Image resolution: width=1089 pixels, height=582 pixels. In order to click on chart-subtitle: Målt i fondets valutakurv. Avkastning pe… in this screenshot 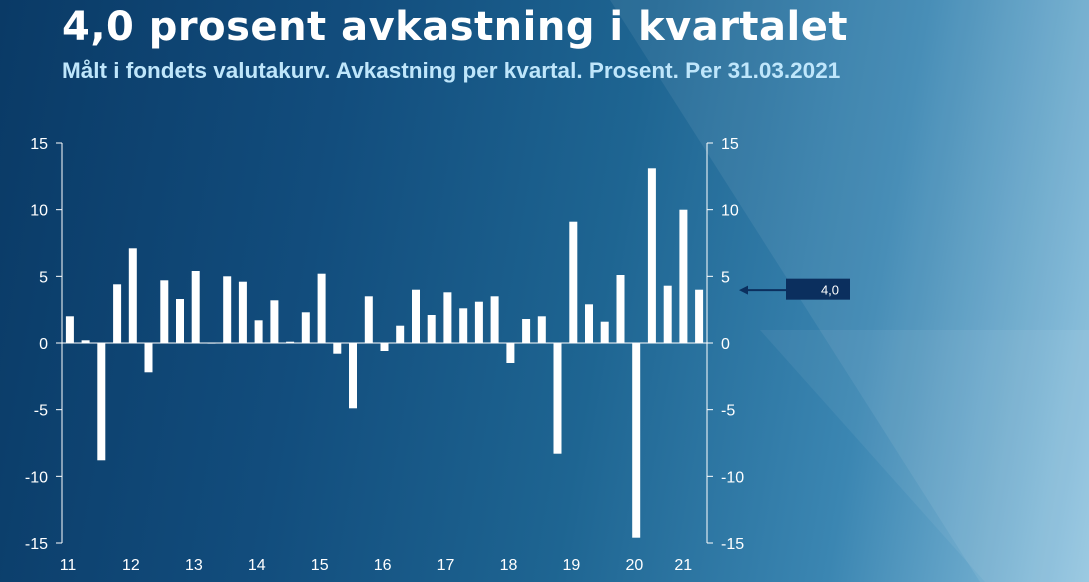, I will do `click(451, 70)`.